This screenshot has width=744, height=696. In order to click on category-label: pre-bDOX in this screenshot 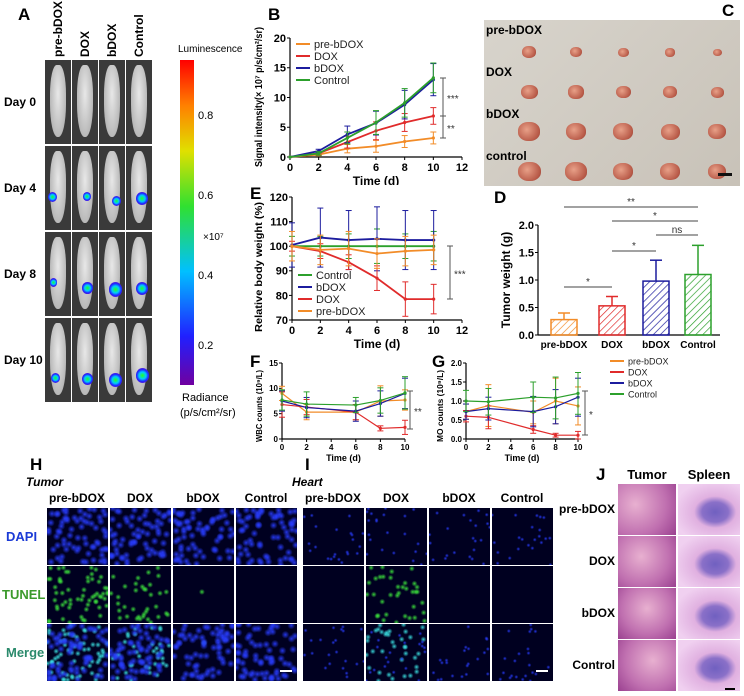, I will do `click(564, 345)`.